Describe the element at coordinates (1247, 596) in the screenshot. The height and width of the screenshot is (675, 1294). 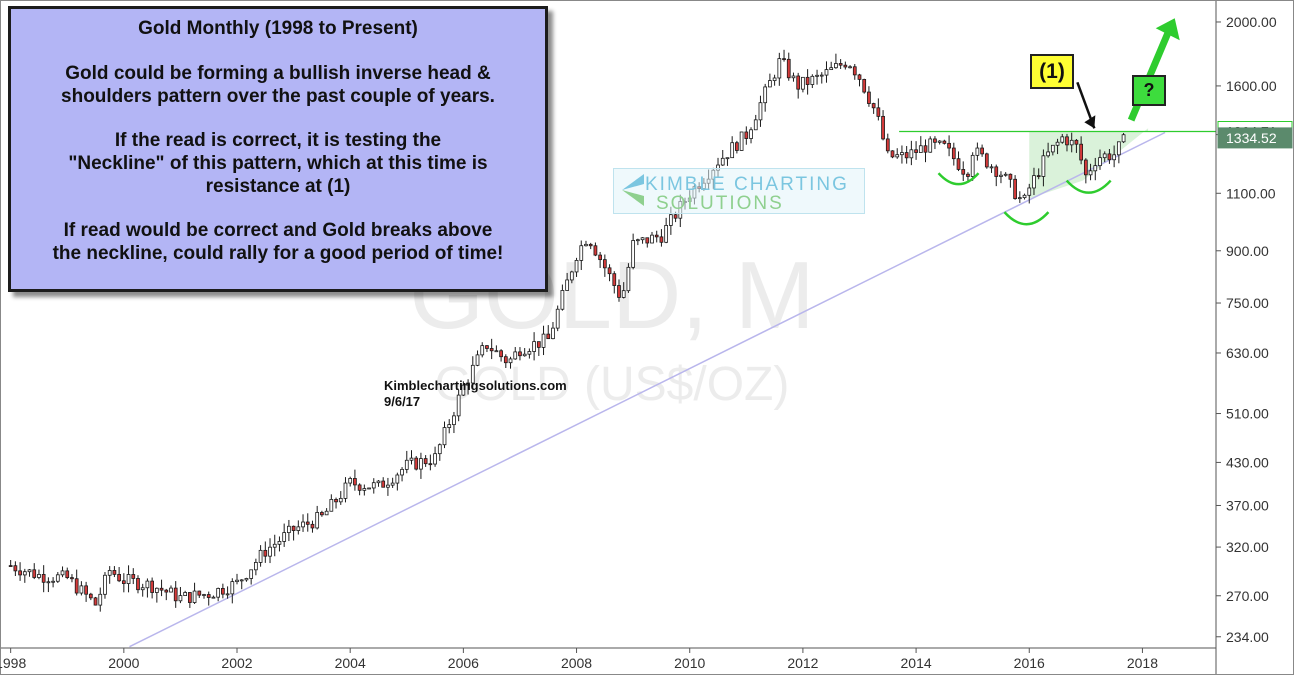
I see `y-tick-label: 270.00` at that location.